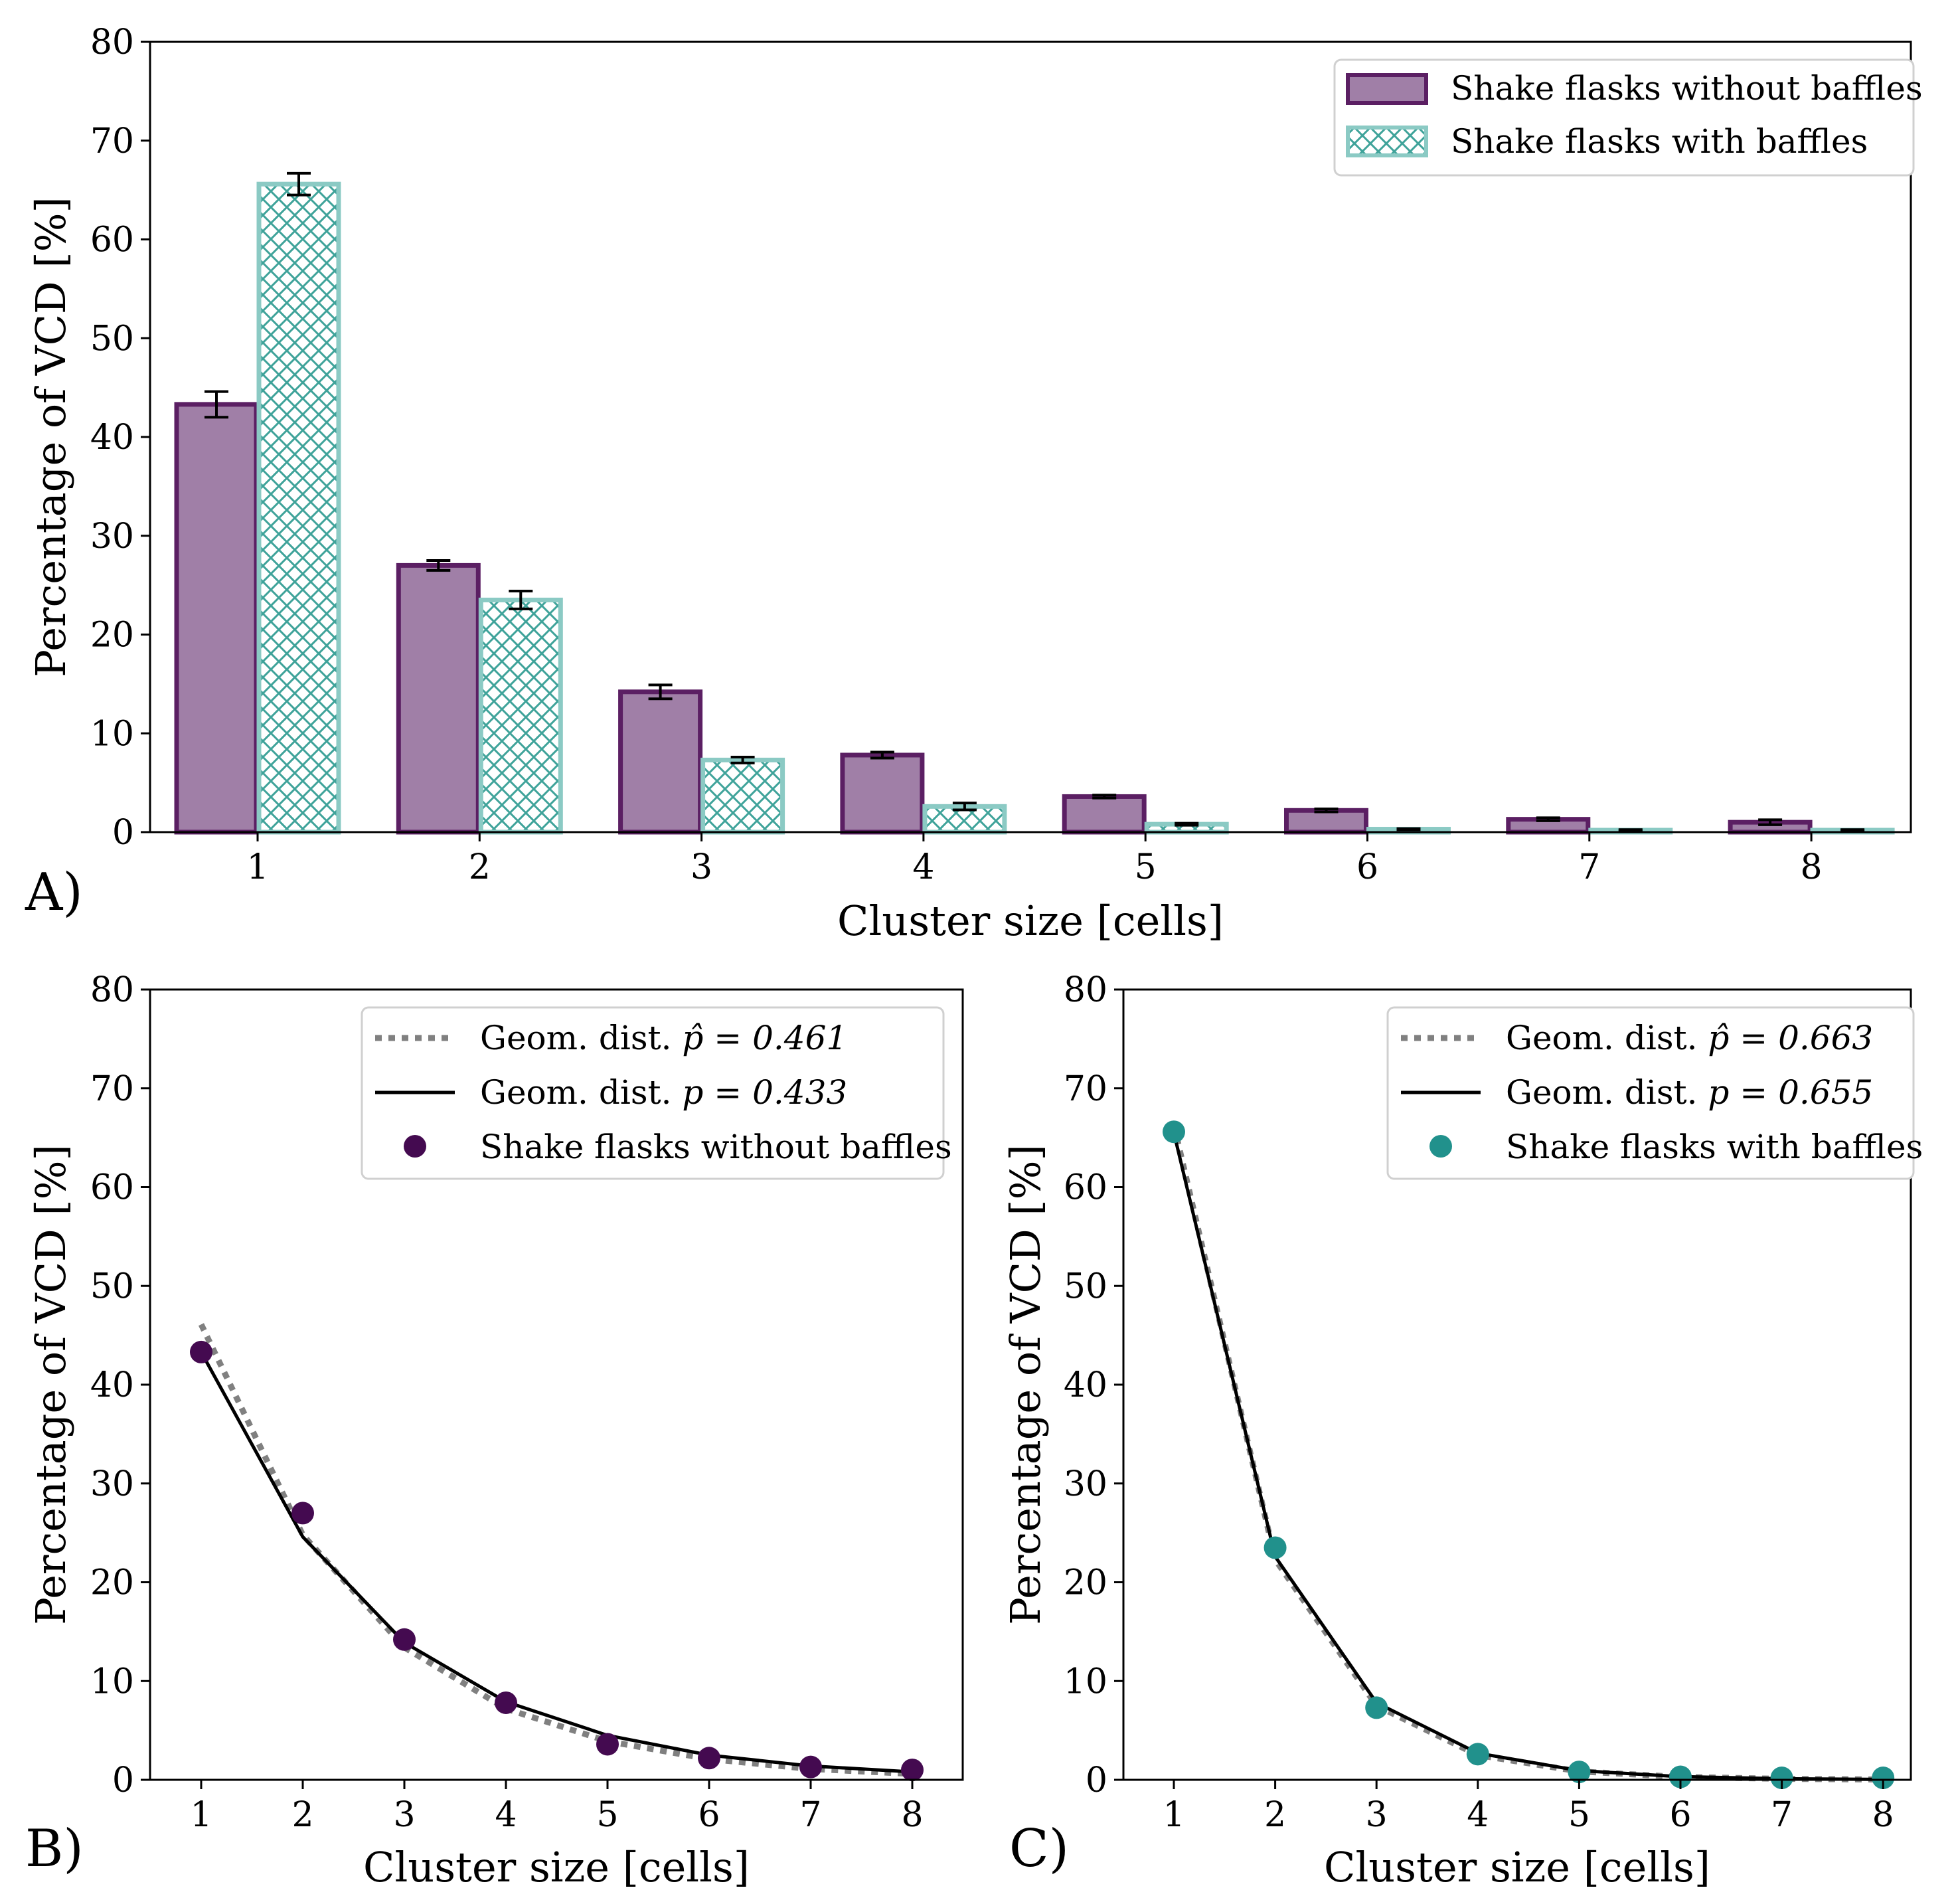  What do you see at coordinates (1377, 1815) in the screenshot?
I see `panel-c-xtick-label: 3` at bounding box center [1377, 1815].